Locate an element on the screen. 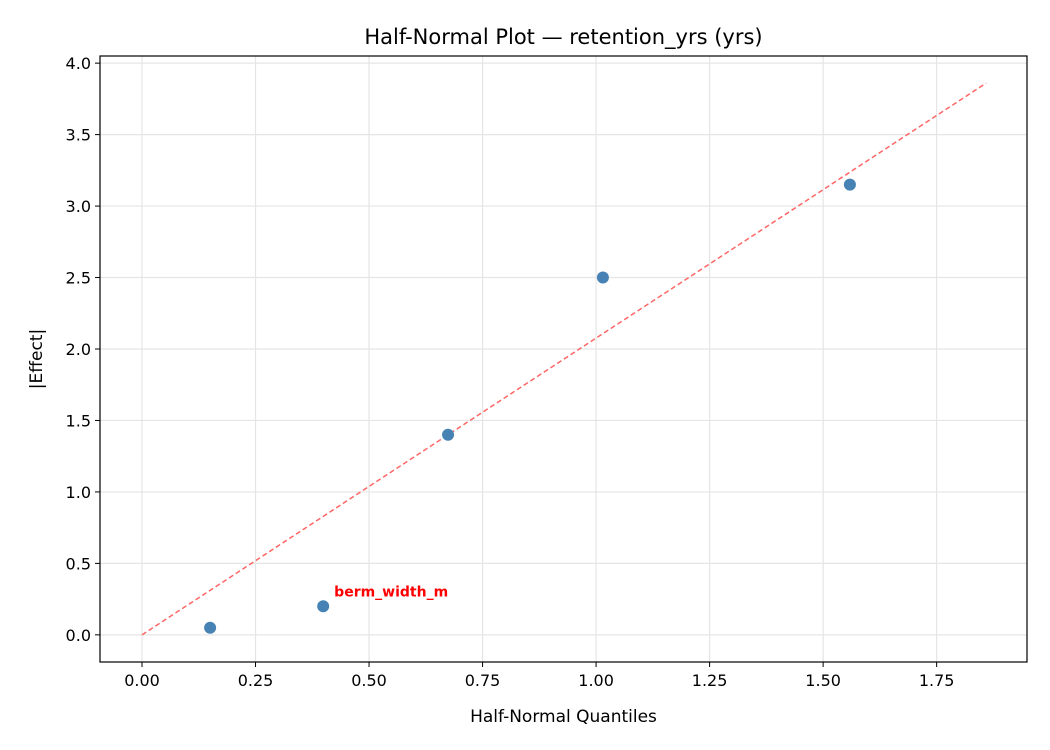 This screenshot has width=1050, height=750. y-ticks: 0.0 0.5 1.0 1.5 2.0 2.5 3.0 3.5 4.0 is located at coordinates (83, 349).